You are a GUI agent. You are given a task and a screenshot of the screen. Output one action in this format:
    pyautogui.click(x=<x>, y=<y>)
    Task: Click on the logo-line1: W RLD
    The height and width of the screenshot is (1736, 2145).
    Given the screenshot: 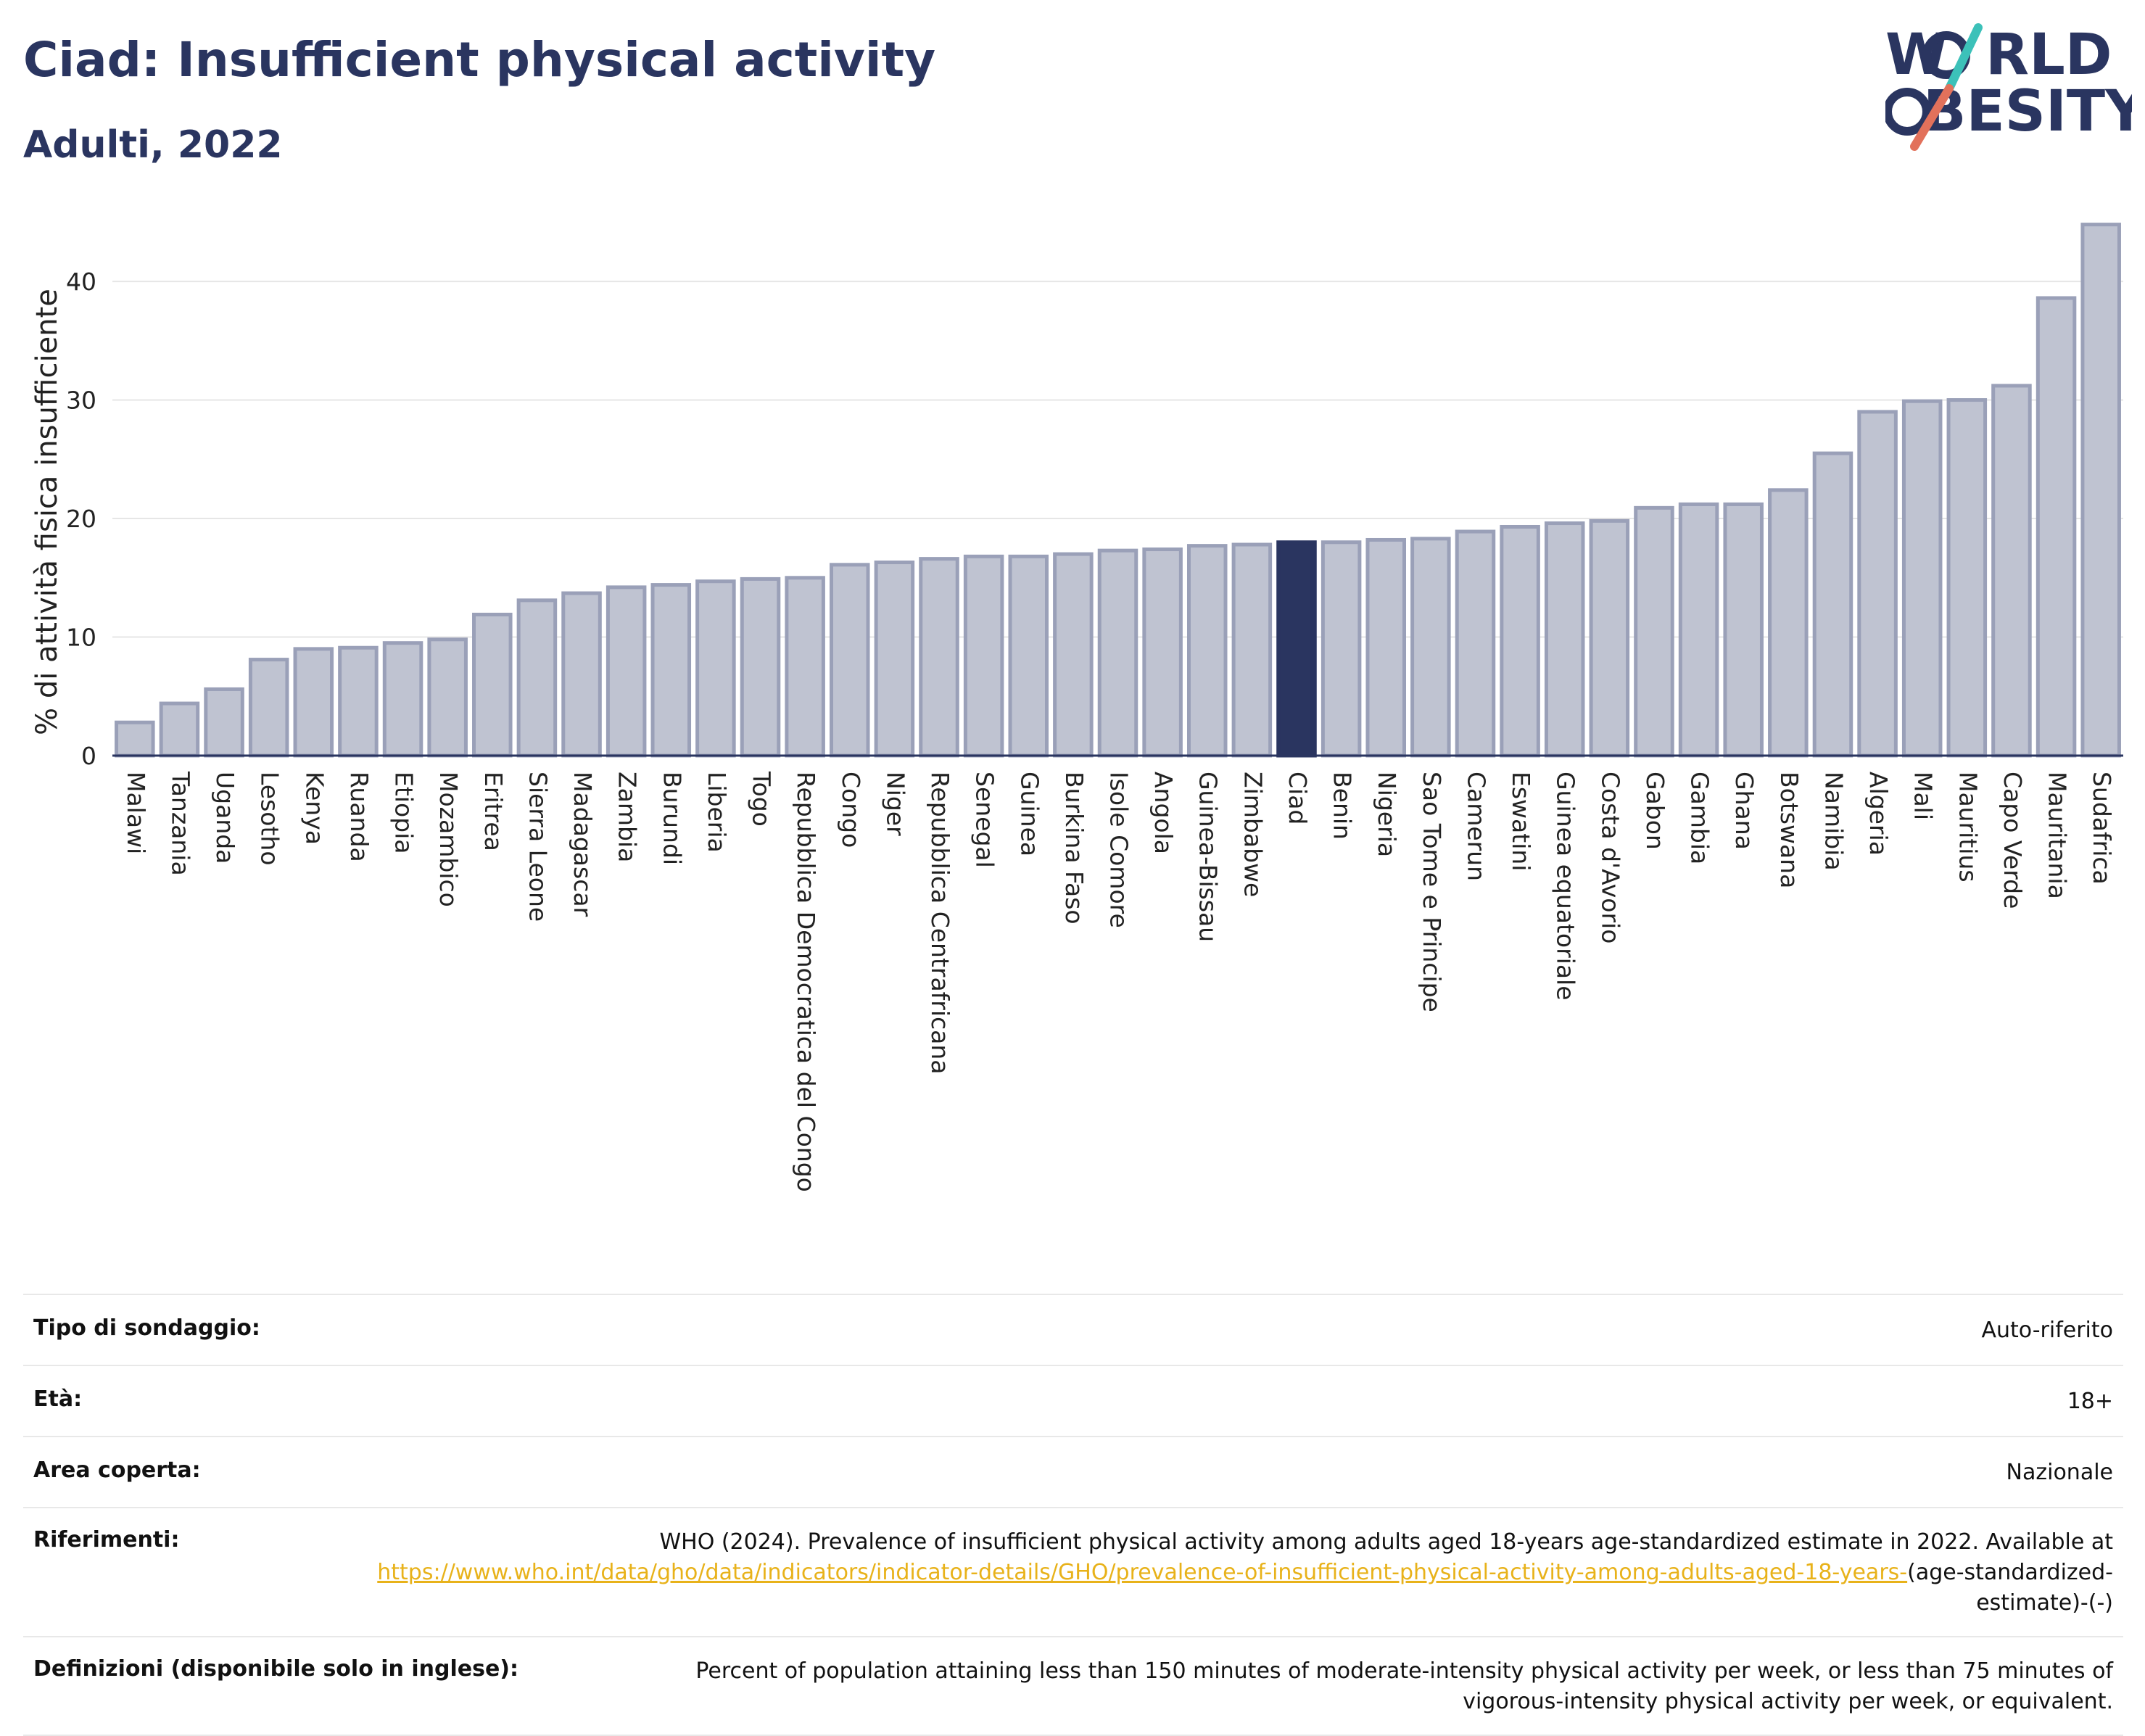 What is the action you would take?
    pyautogui.click(x=1999, y=55)
    